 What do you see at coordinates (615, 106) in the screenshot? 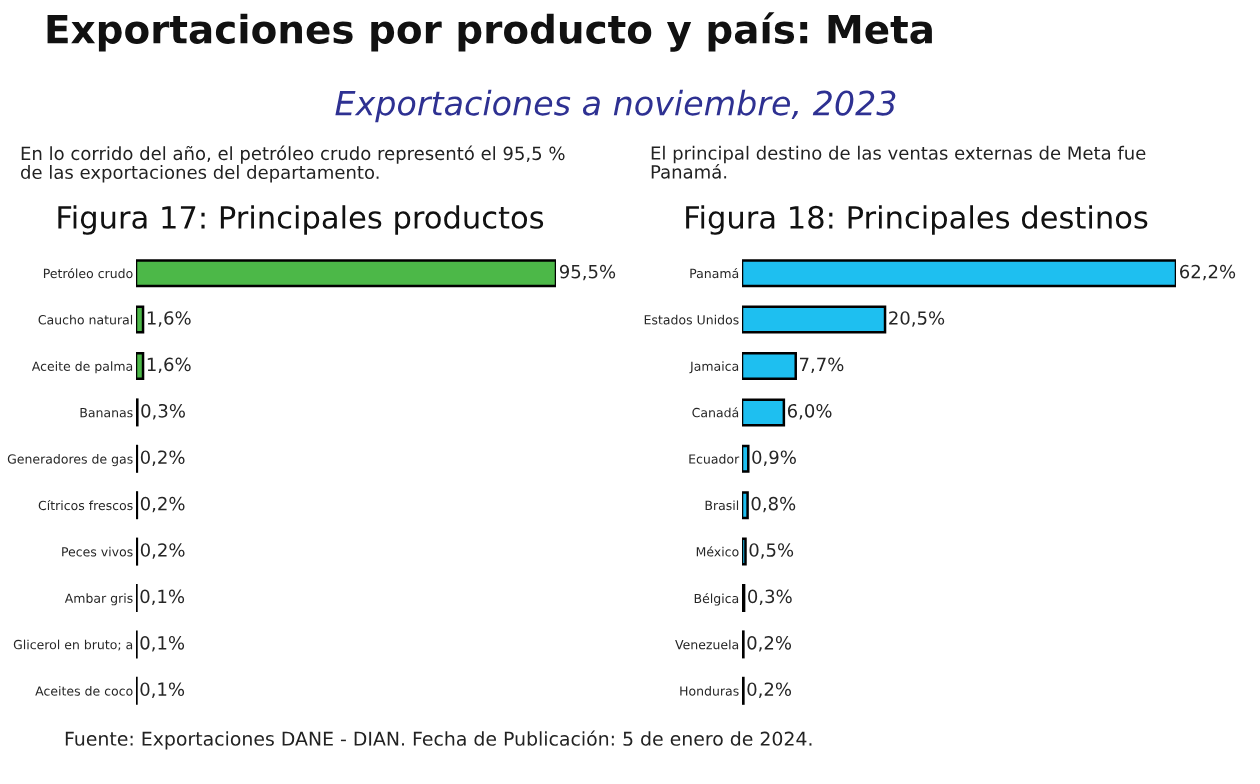
I see `text: Exportaciones a noviembre, 2023` at bounding box center [615, 106].